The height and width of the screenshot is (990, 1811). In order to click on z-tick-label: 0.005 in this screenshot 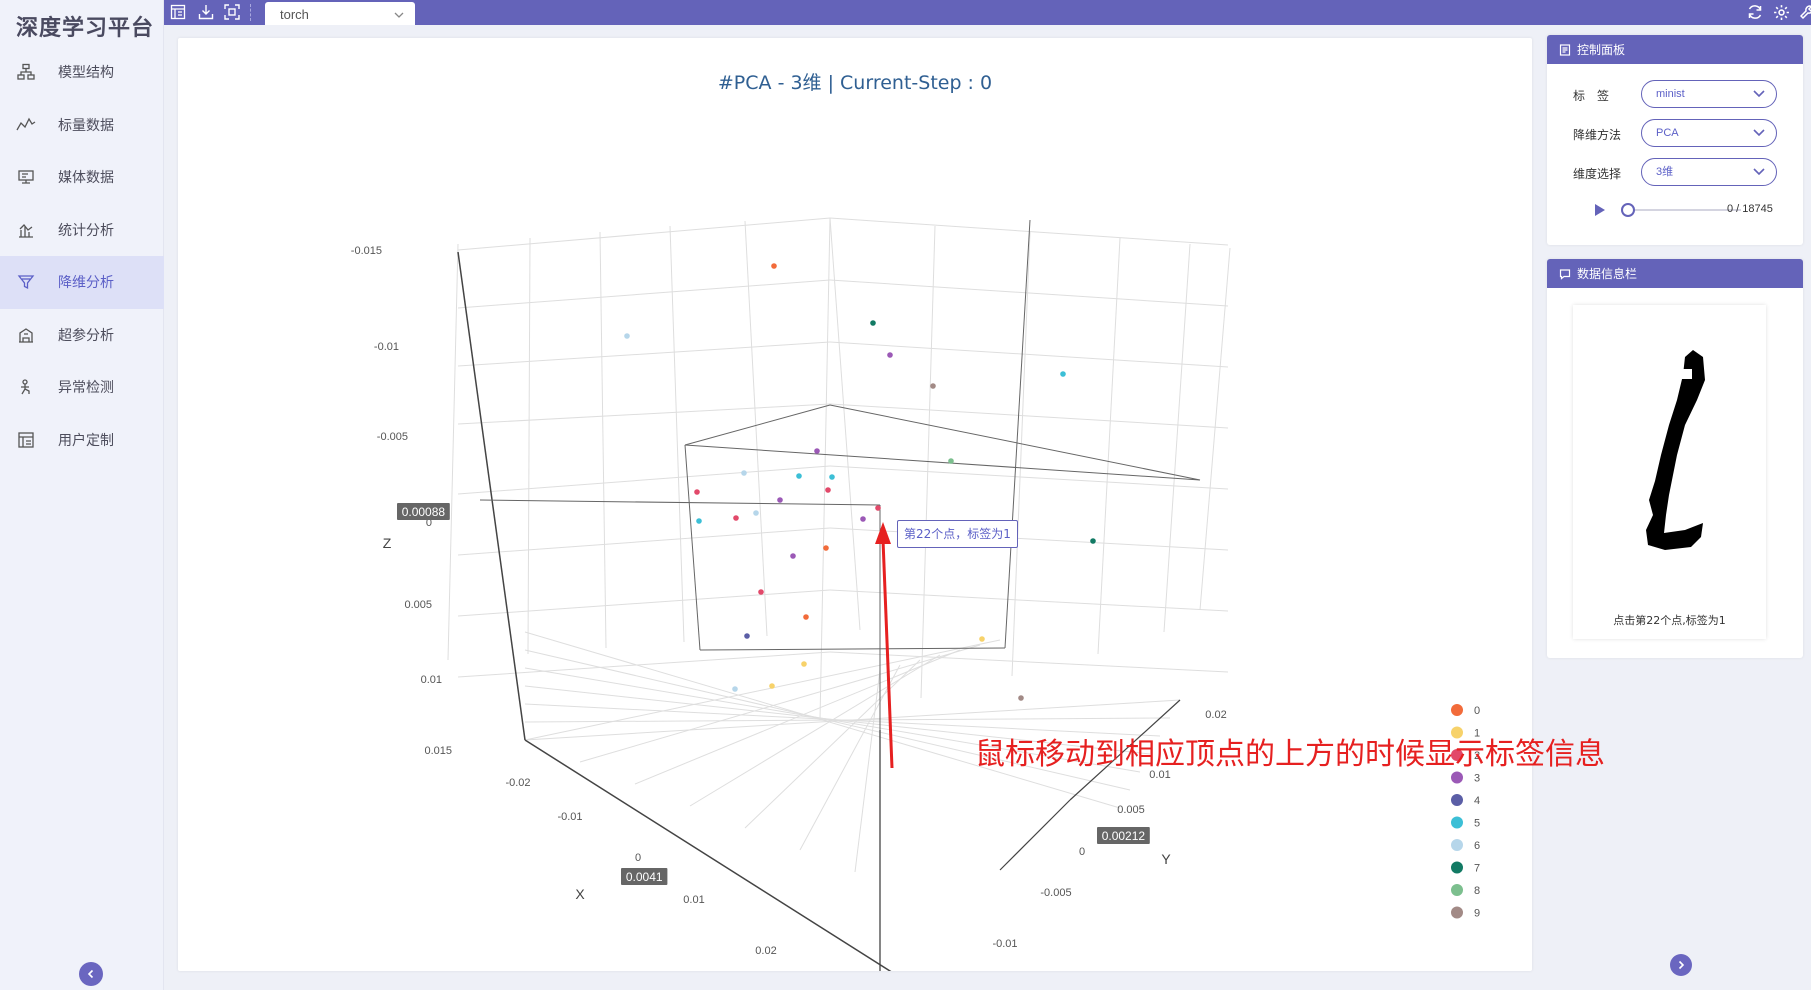, I will do `click(418, 605)`.